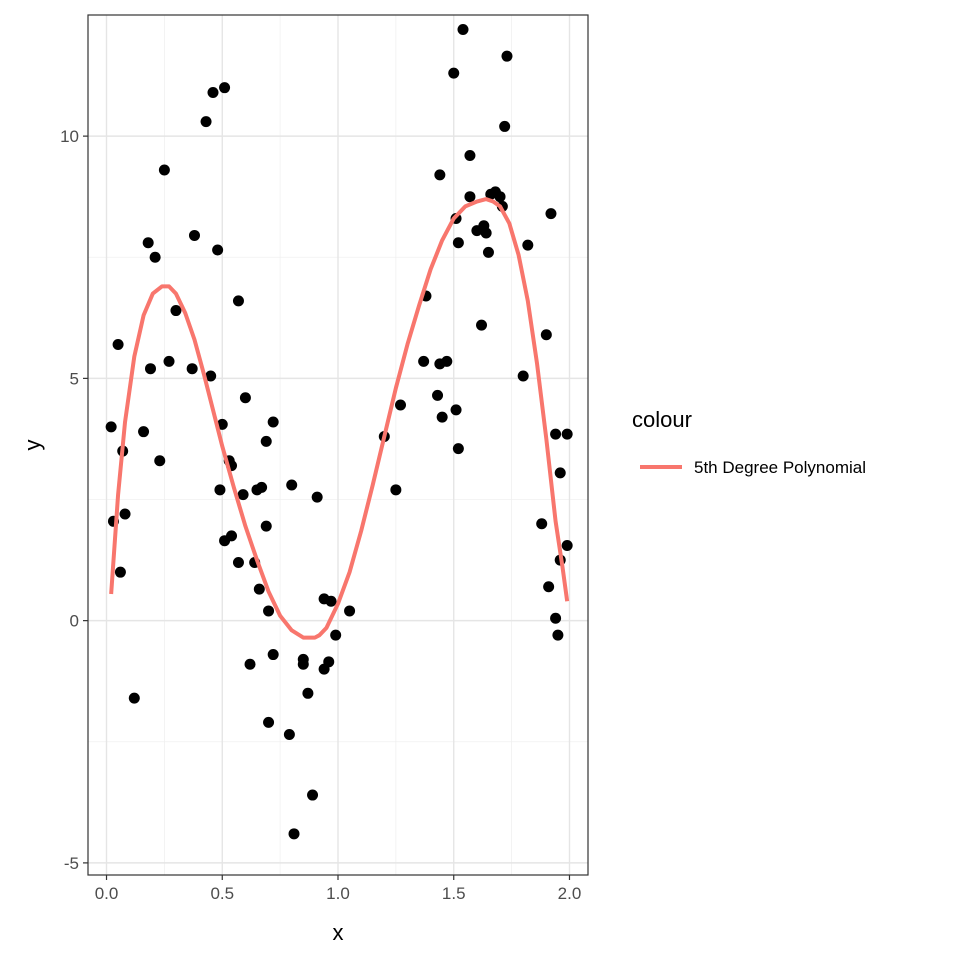 This screenshot has height=960, width=960. Describe the element at coordinates (749, 442) in the screenshot. I see `legend: colour 5th Degree Polynomial` at that location.